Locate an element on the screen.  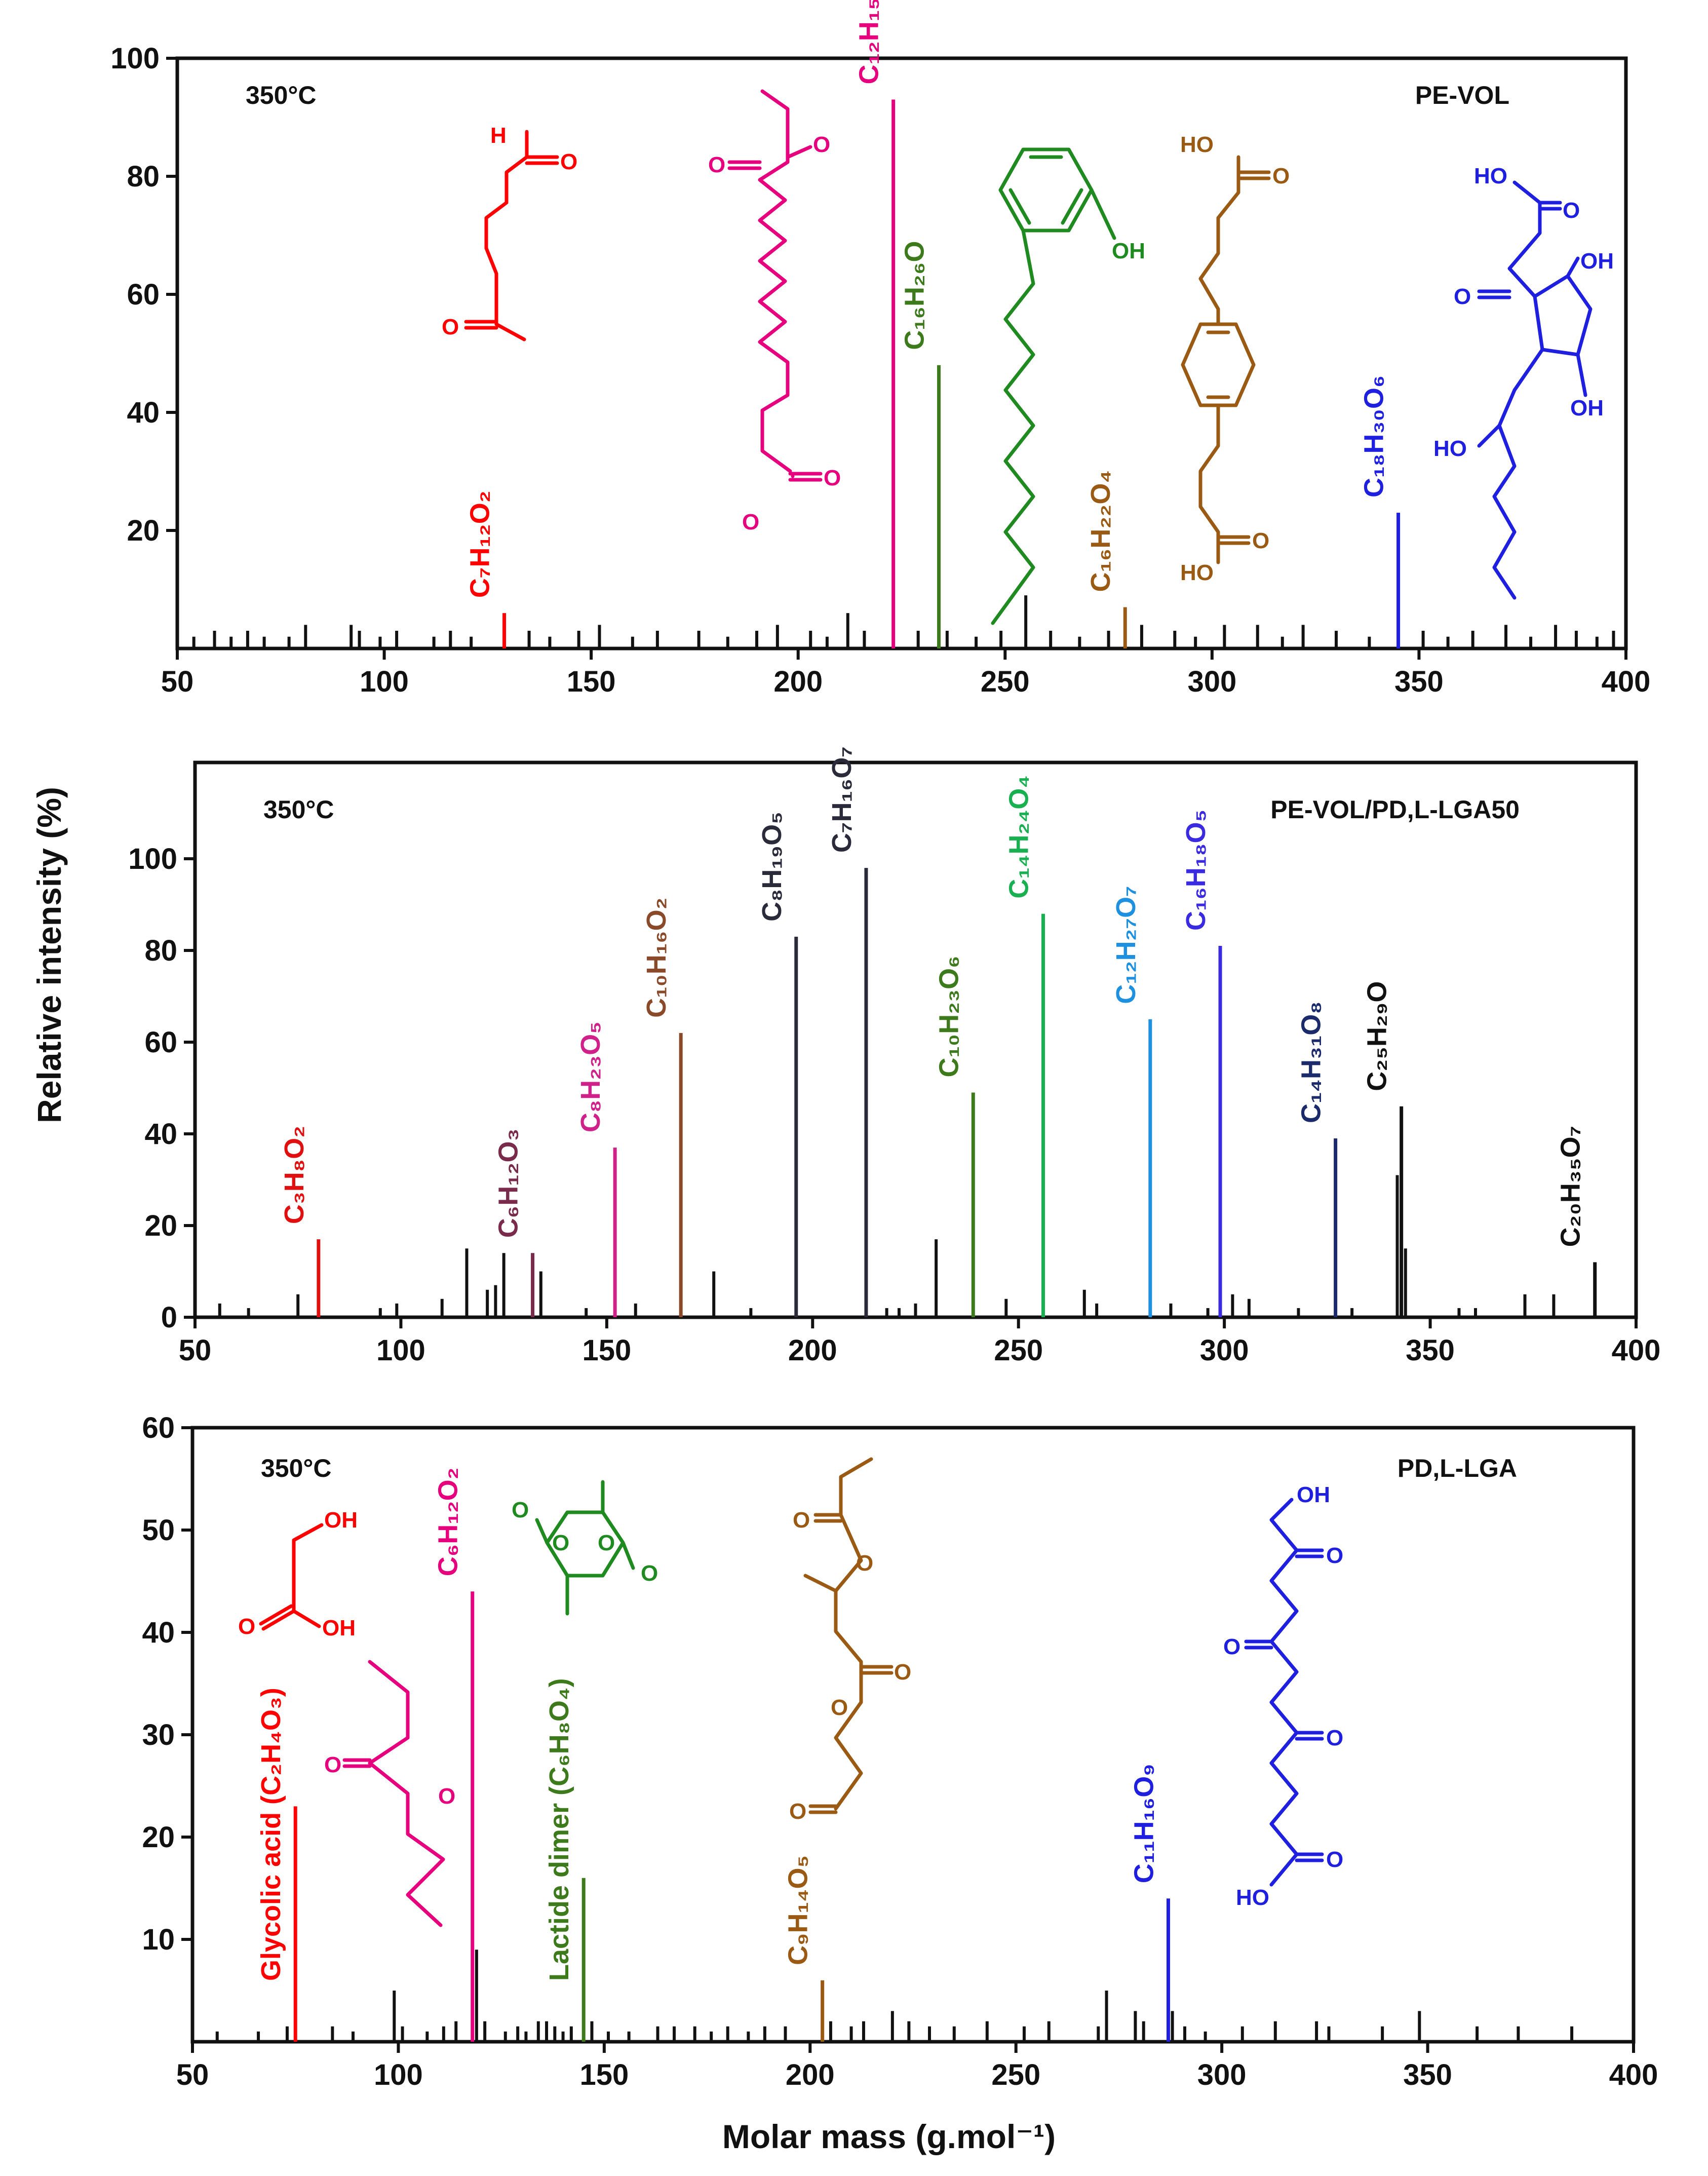
peak-label: C₉H₁₄O₅ is located at coordinates (798, 1910).